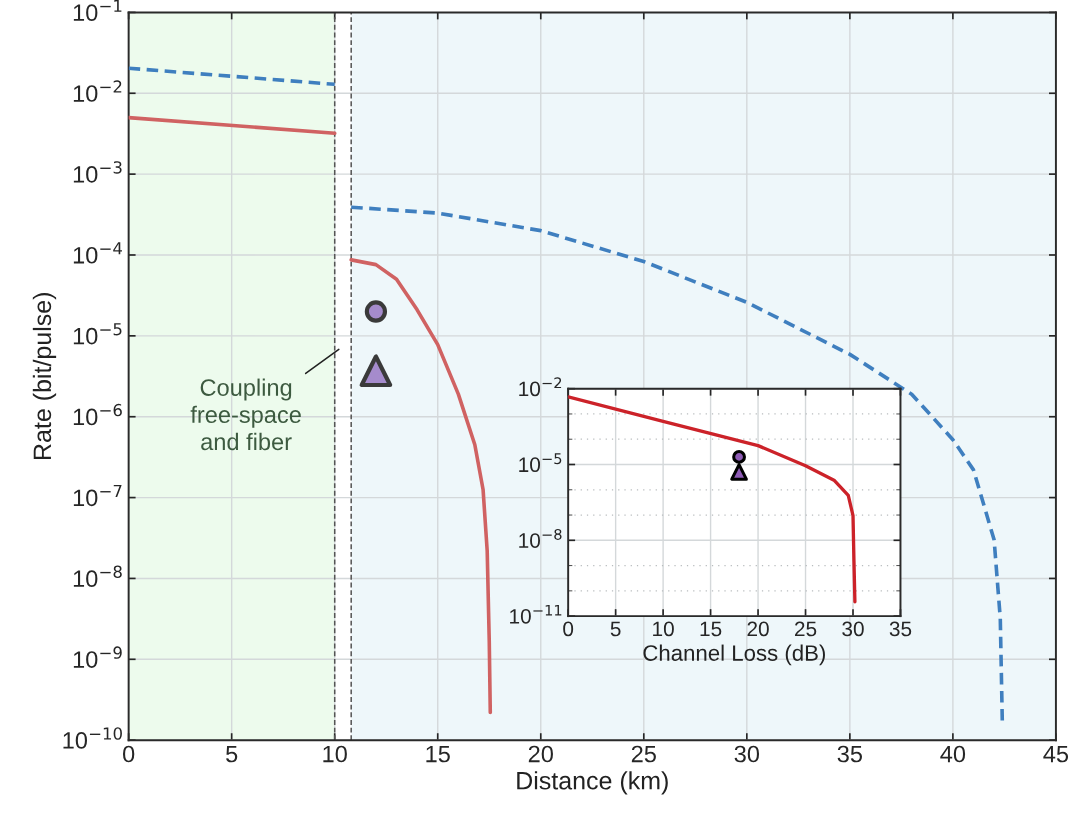  What do you see at coordinates (536, 614) in the screenshot?
I see `y-tick-label: 10$^{−11}$` at bounding box center [536, 614].